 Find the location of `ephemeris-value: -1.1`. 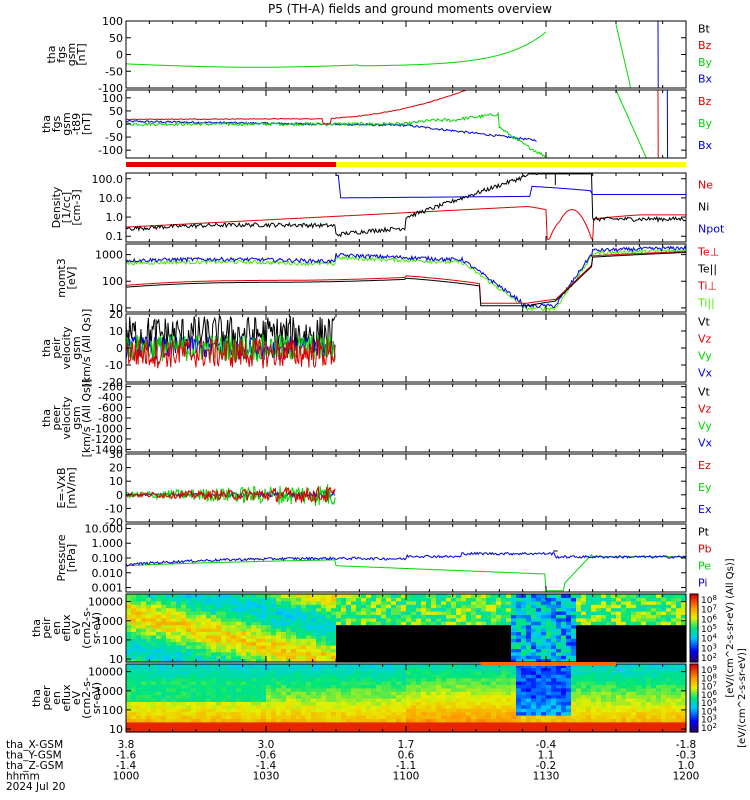

ephemeris-value: -1.1 is located at coordinates (406, 766).